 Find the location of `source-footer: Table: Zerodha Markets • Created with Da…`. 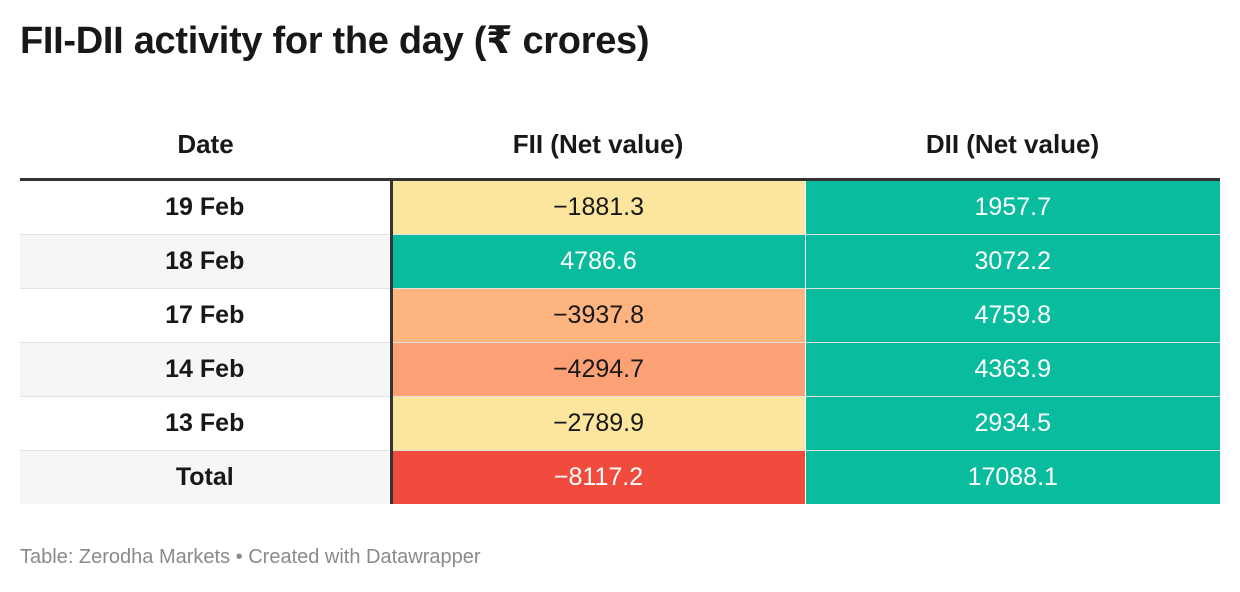

source-footer: Table: Zerodha Markets • Created with Da… is located at coordinates (250, 557).